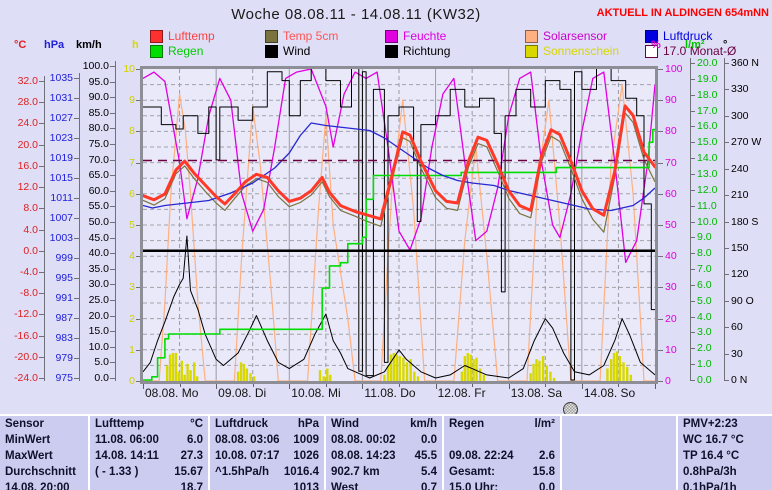  I want to click on tick-pct: 80, so click(671, 131).